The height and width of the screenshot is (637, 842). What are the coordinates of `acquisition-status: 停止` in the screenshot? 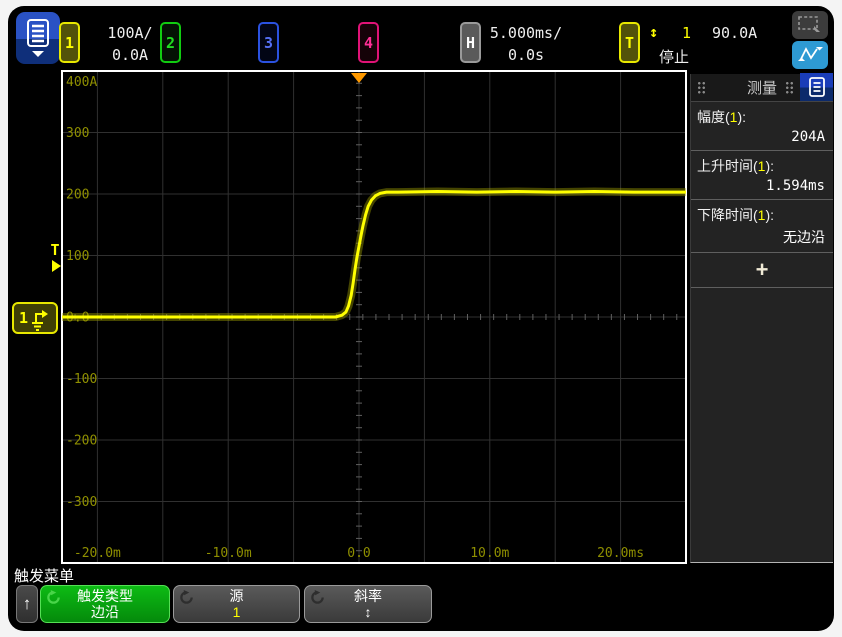 It's located at (674, 57).